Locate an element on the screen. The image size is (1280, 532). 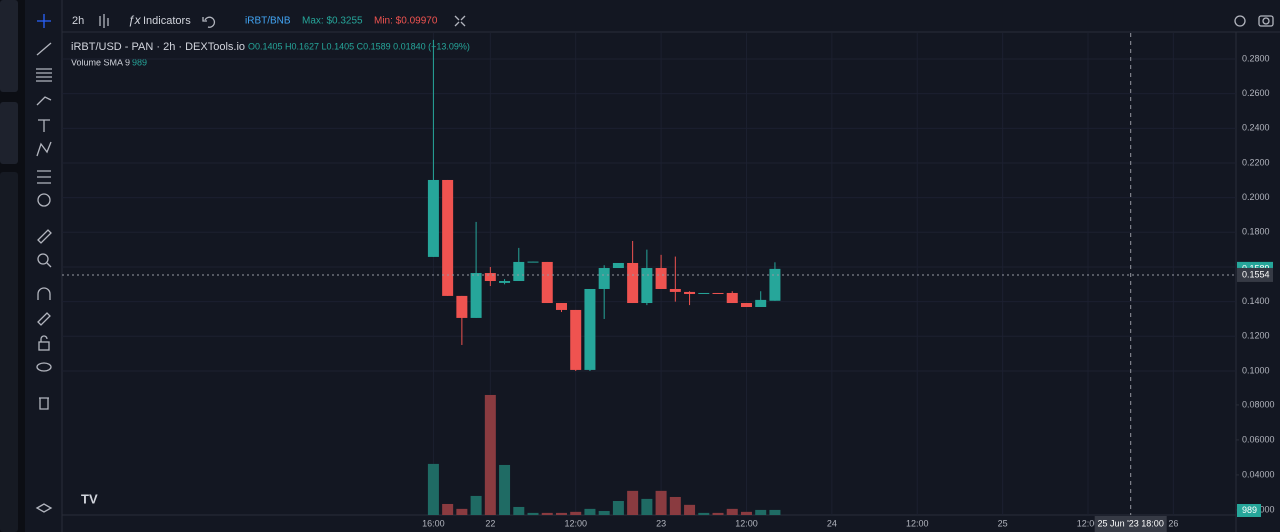
y-tick-label: 0.1800 is located at coordinates (1256, 232).